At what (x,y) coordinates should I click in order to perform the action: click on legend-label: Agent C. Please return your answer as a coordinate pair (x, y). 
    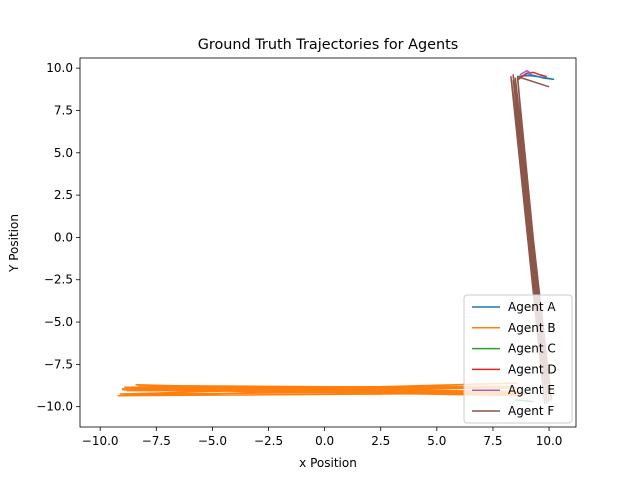
    Looking at the image, I should click on (532, 349).